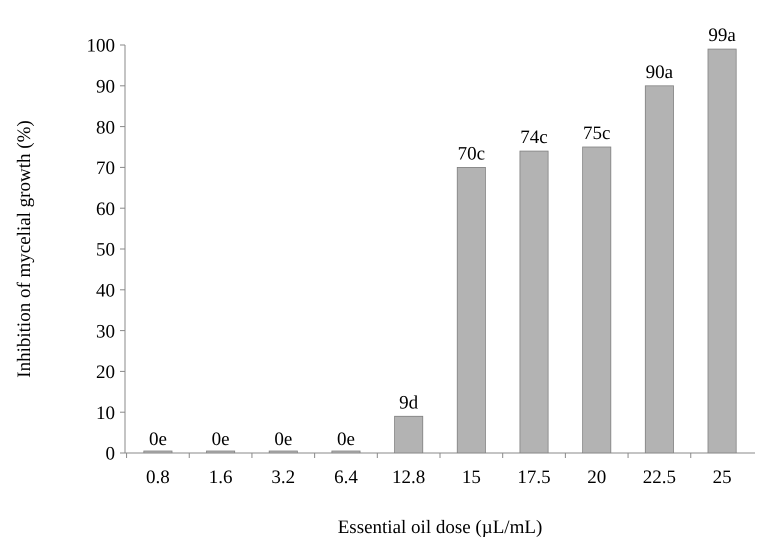  I want to click on x-axis-title: Essential oil dose (µL/mL), so click(440, 527).